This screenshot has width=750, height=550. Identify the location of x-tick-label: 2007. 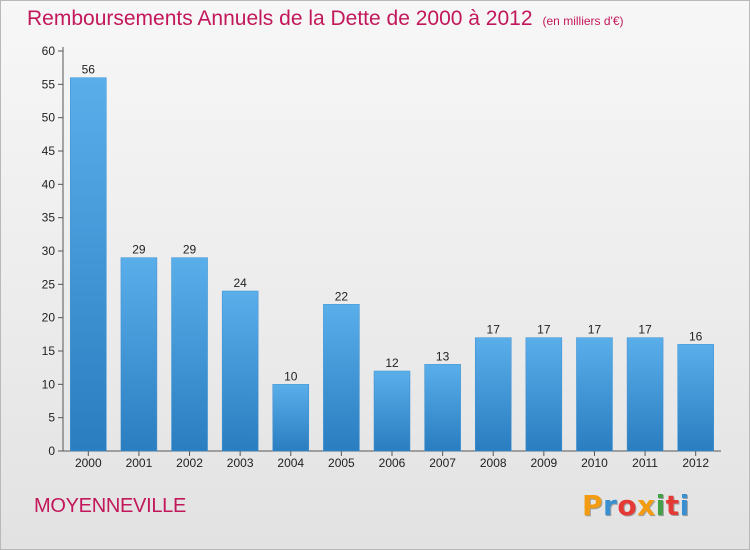
(442, 463).